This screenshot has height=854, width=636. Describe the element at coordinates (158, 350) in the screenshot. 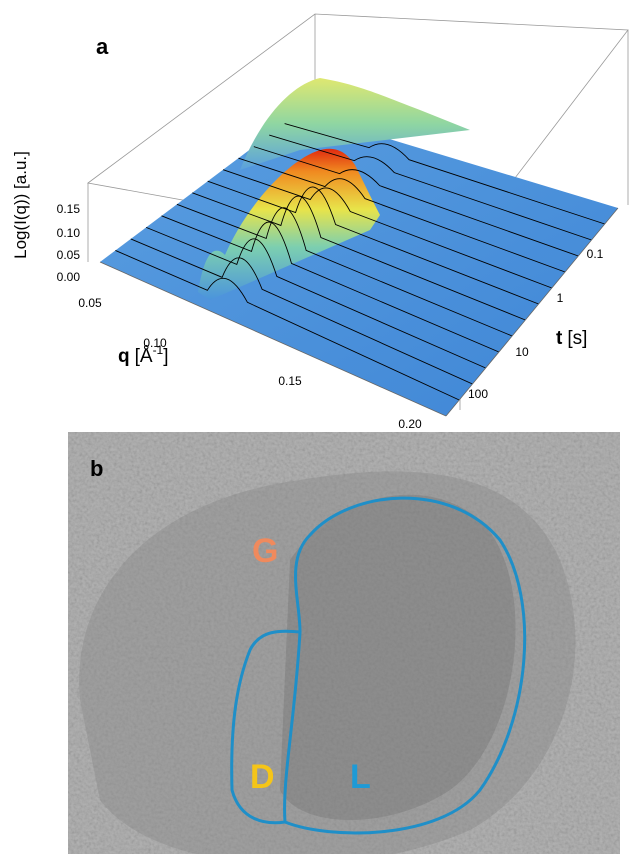

I see `q-exponent: -1` at that location.